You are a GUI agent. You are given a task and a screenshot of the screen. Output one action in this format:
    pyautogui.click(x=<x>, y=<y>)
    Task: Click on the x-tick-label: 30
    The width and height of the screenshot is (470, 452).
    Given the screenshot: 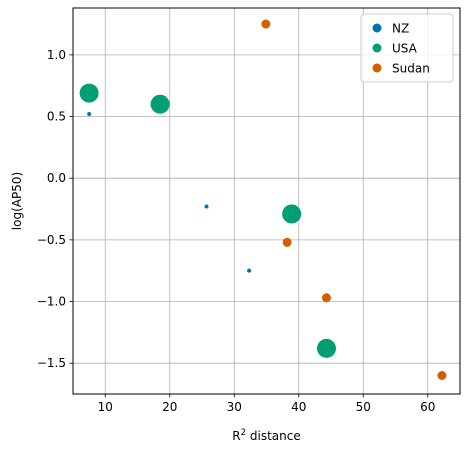 What is the action you would take?
    pyautogui.click(x=234, y=407)
    